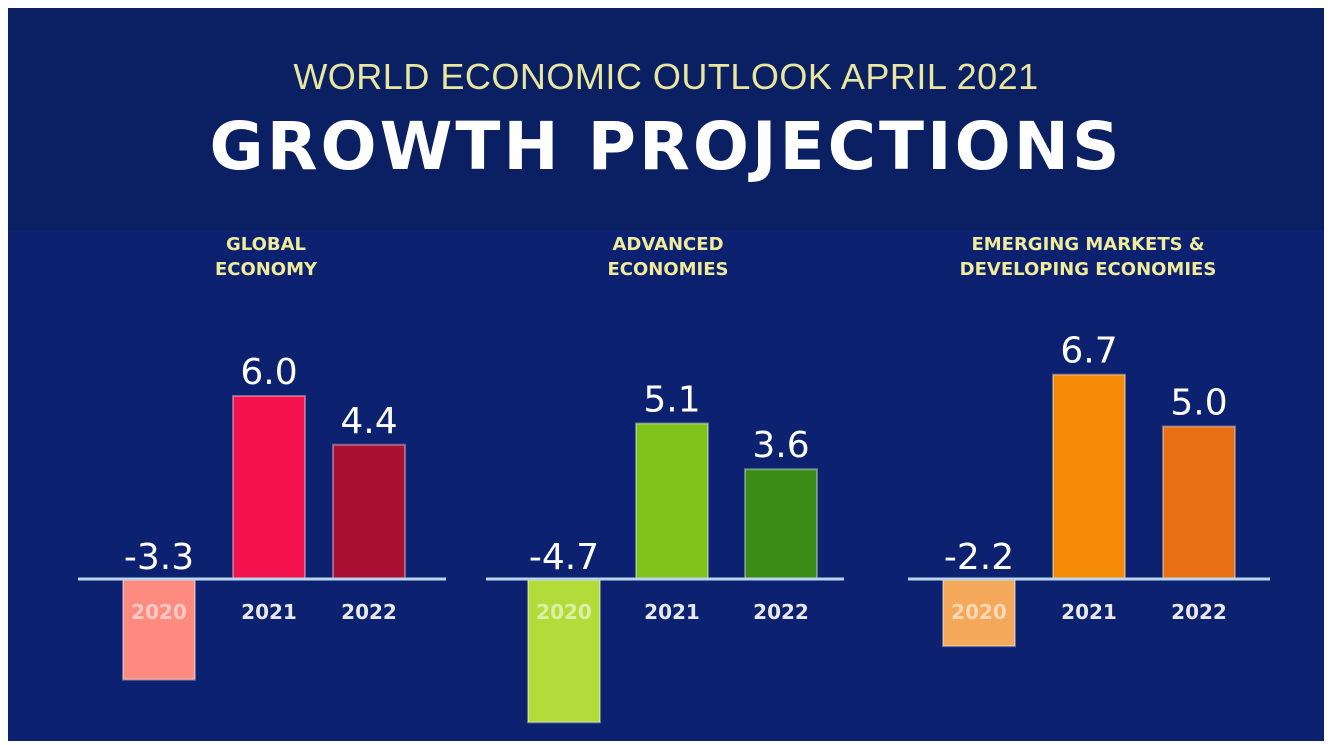 This screenshot has width=1333, height=745. I want to click on data-label: 4.4, so click(368, 421).